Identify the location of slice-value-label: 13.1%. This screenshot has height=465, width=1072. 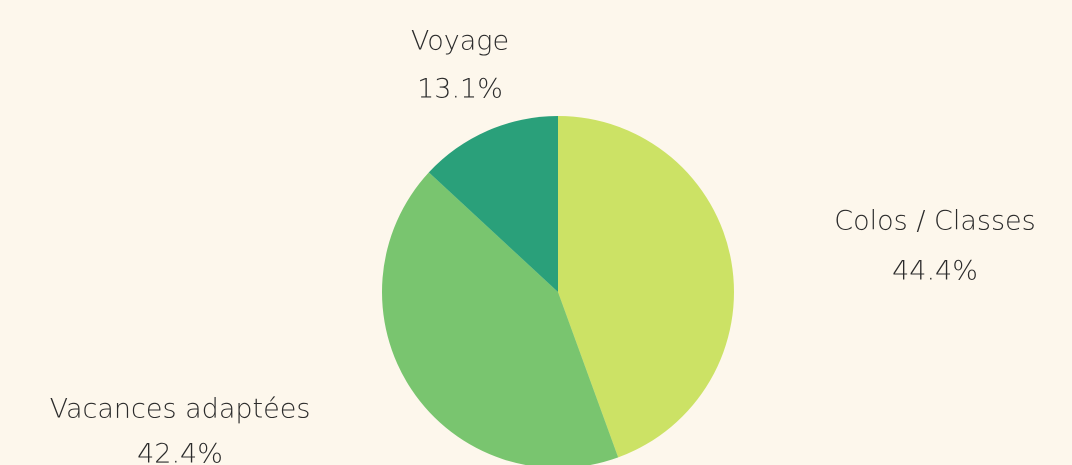
(460, 89).